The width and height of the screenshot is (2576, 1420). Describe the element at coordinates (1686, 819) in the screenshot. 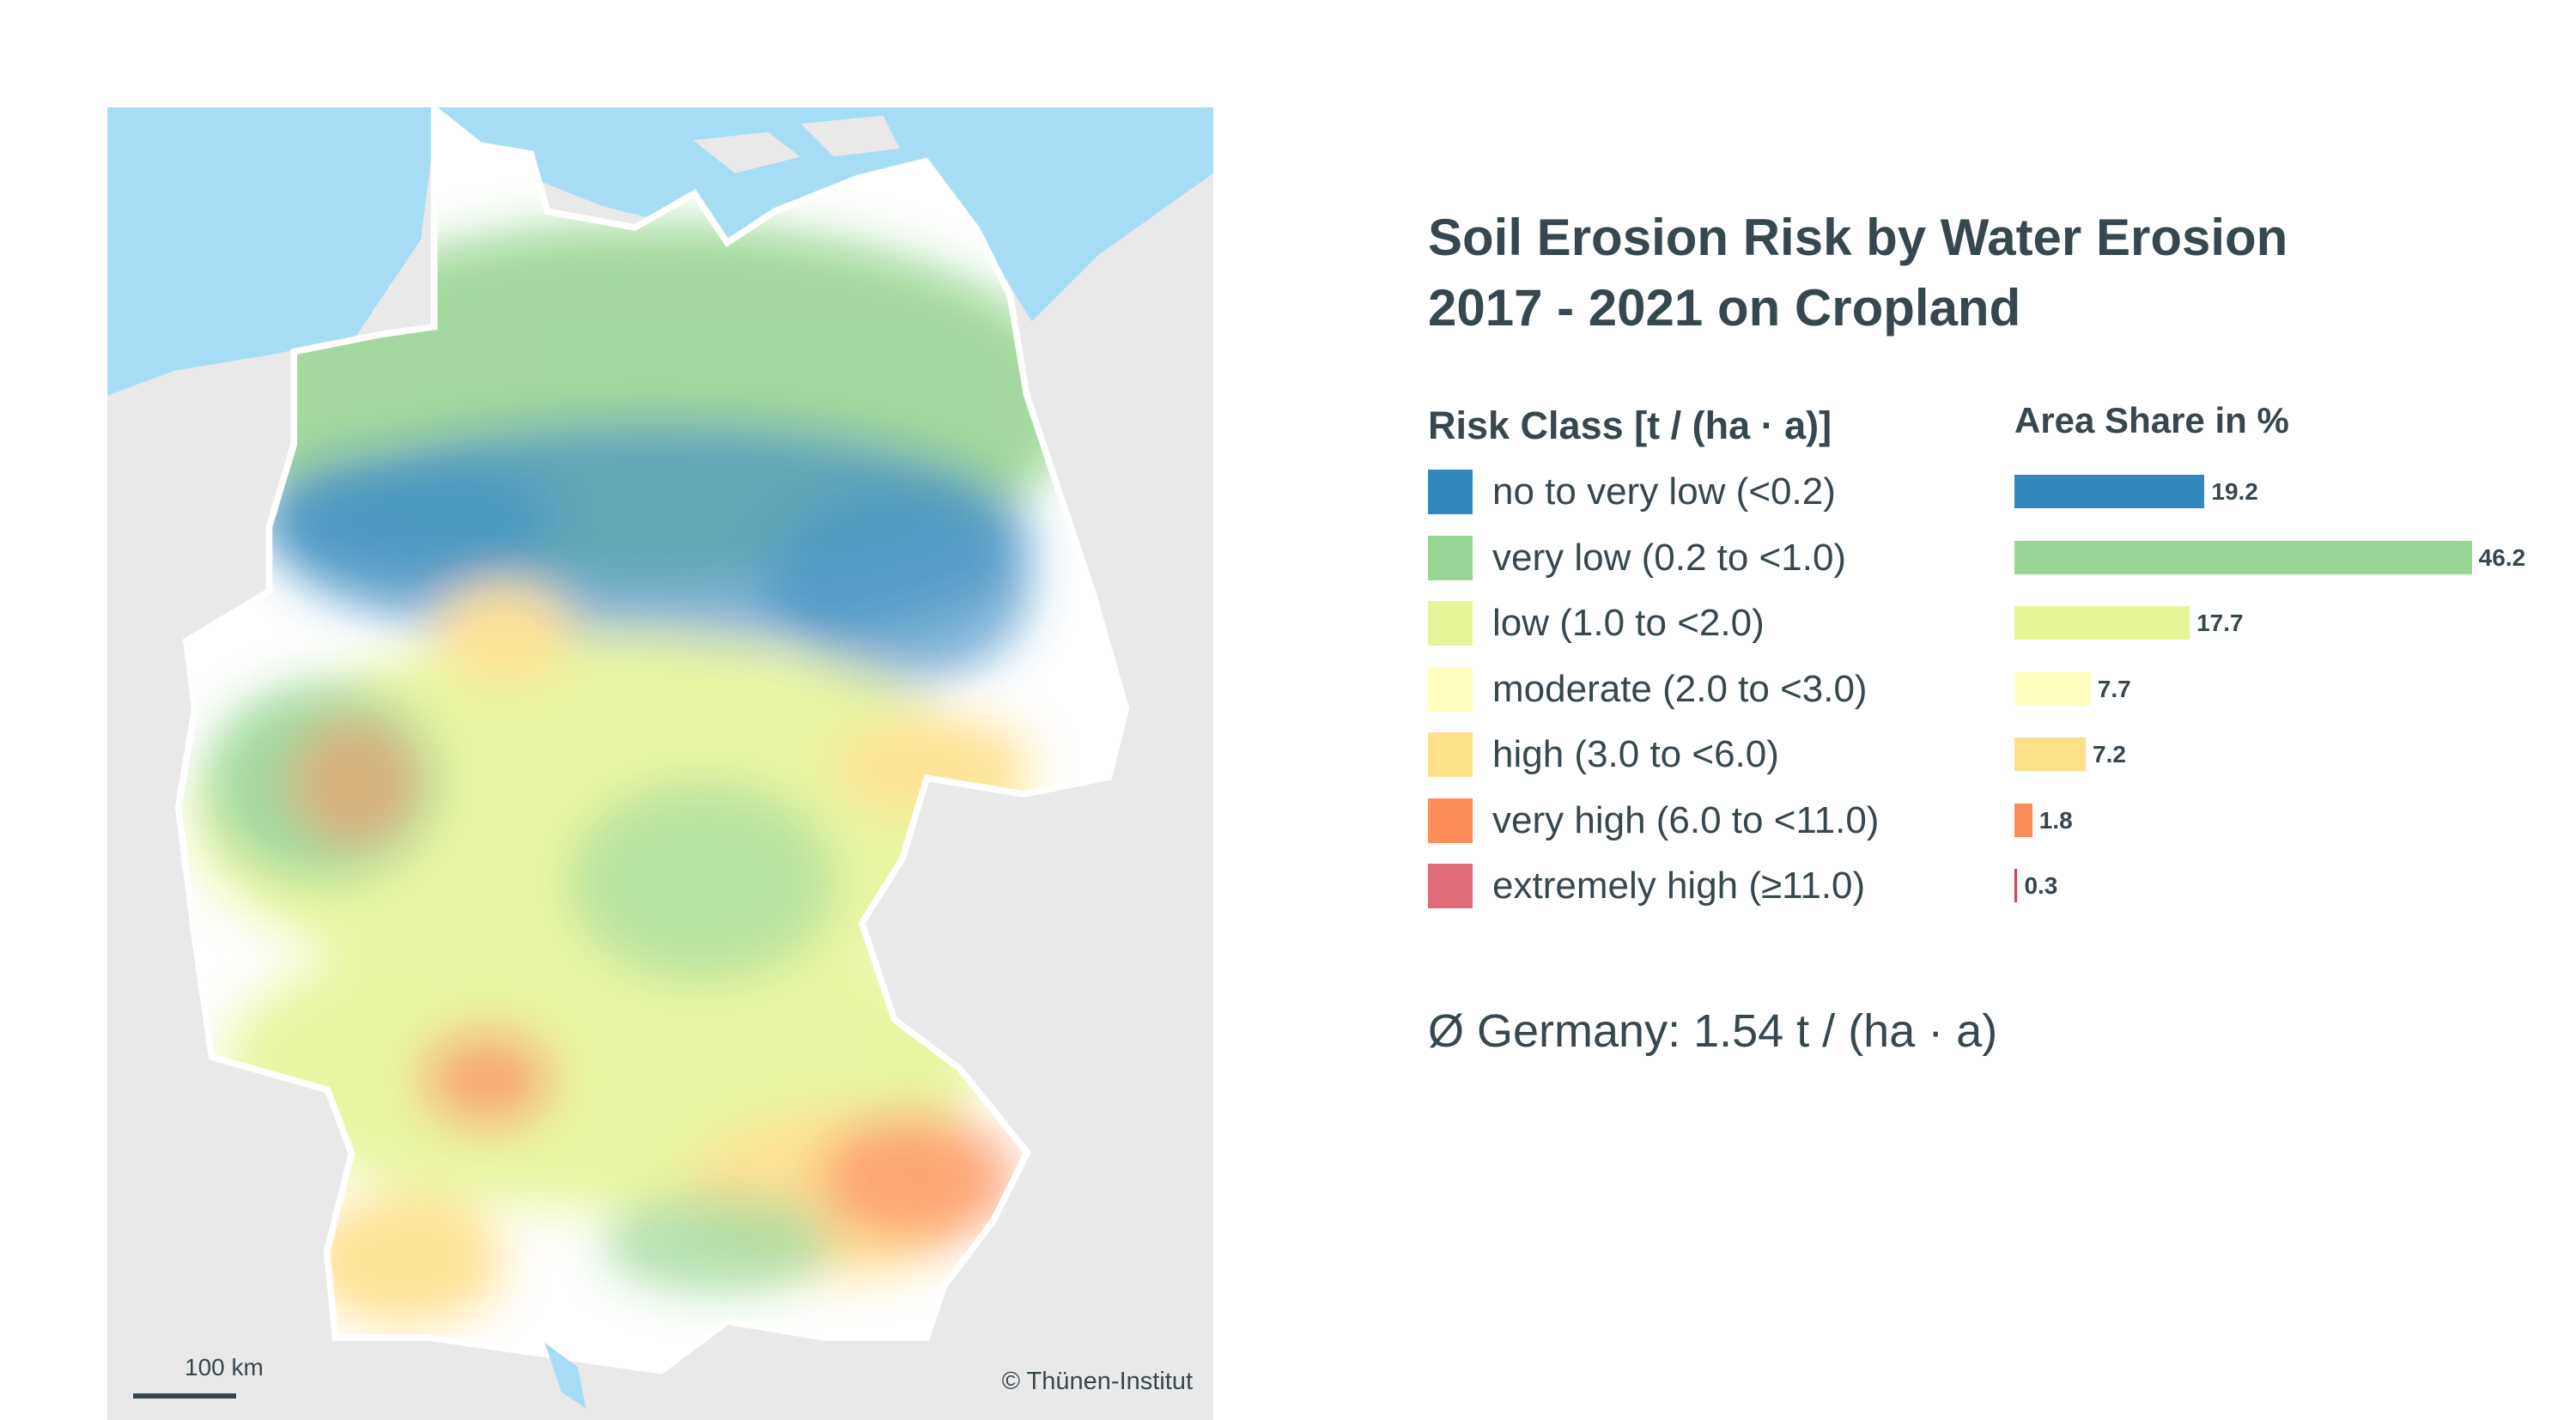

I see `legend-label: very high (6.0 to <11.0)` at that location.